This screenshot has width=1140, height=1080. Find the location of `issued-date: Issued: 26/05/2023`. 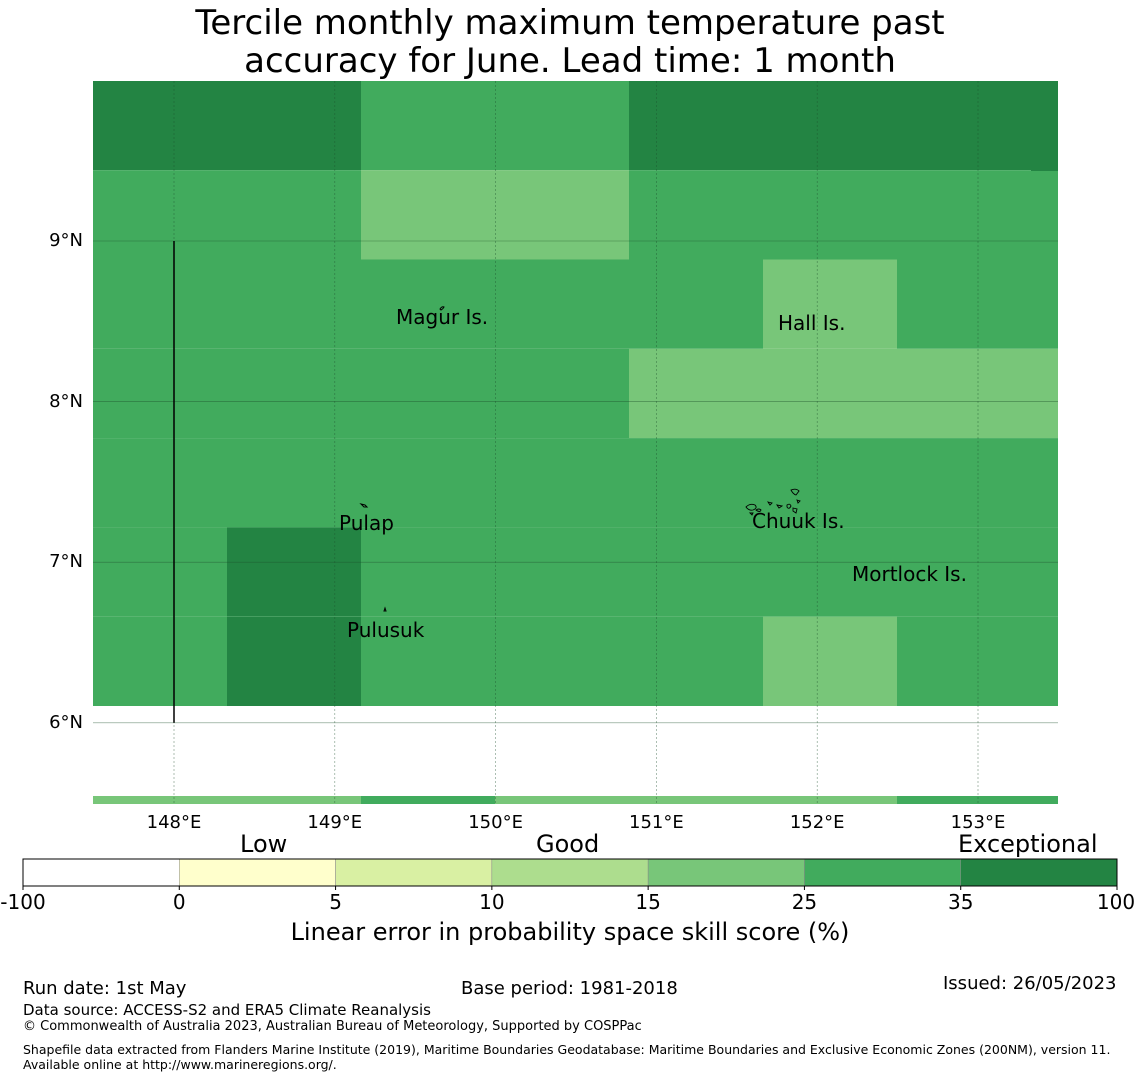

issued-date: Issued: 26/05/2023 is located at coordinates (1030, 983).